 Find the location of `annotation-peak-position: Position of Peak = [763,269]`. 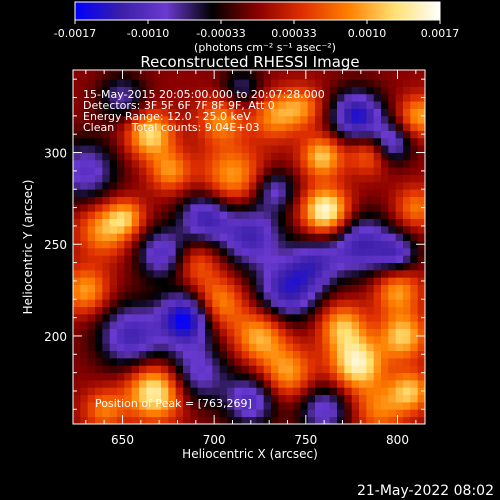

annotation-peak-position: Position of Peak = [763,269] is located at coordinates (173, 403).